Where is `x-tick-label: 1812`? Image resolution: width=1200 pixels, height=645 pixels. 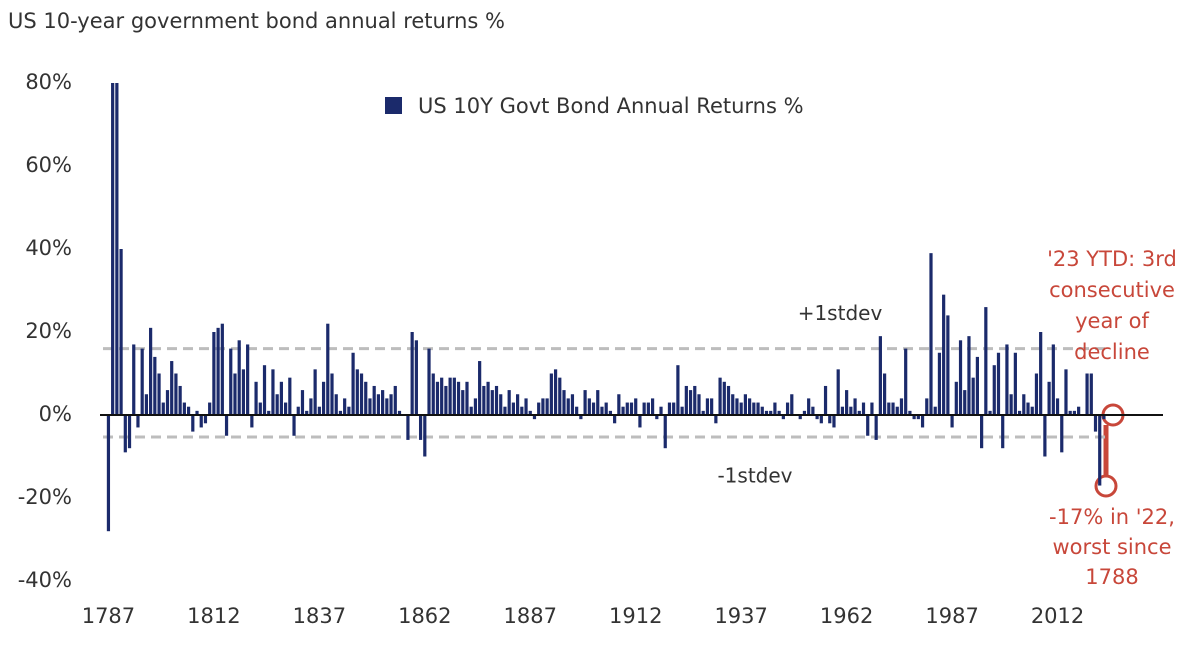
x-tick-label: 1812 is located at coordinates (213, 616).